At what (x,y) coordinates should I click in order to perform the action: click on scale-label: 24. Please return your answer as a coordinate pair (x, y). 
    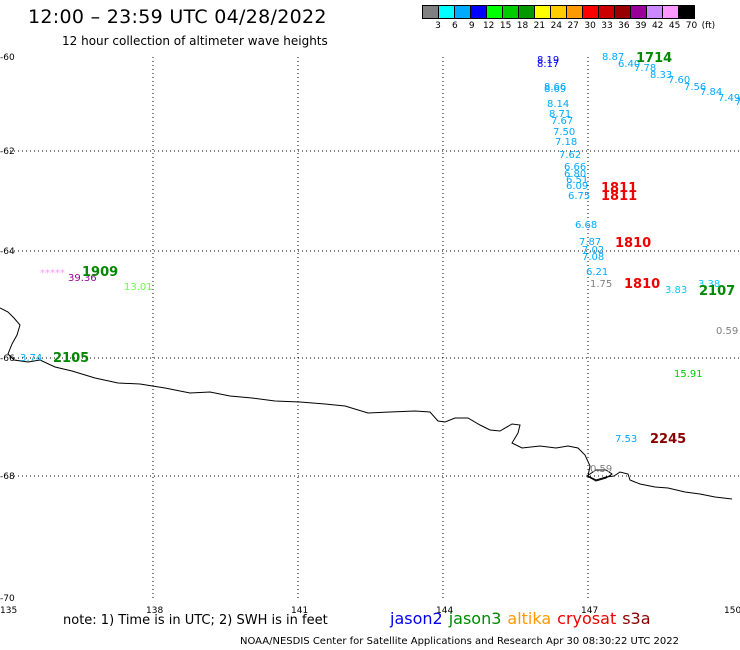
    Looking at the image, I should click on (556, 26).